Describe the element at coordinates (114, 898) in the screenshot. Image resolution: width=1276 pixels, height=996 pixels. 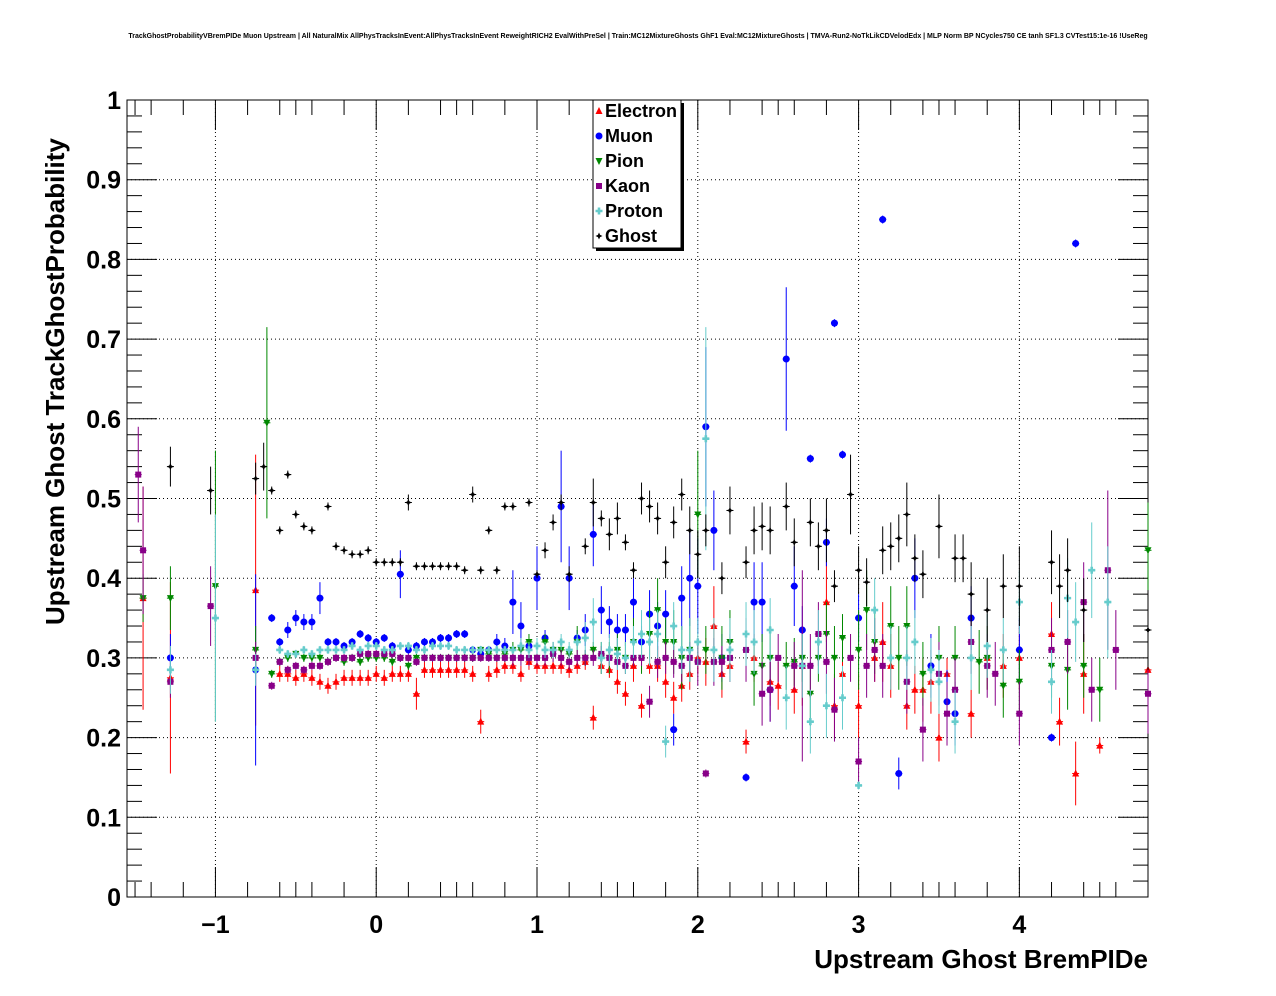
I see `y-tick-label: 0` at that location.